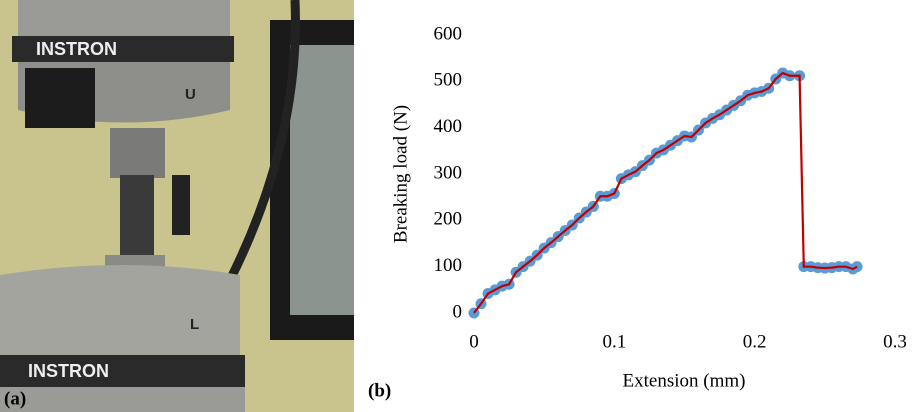 The height and width of the screenshot is (412, 914). What do you see at coordinates (895, 341) in the screenshot?
I see `x-tick-label: 0.3` at bounding box center [895, 341].